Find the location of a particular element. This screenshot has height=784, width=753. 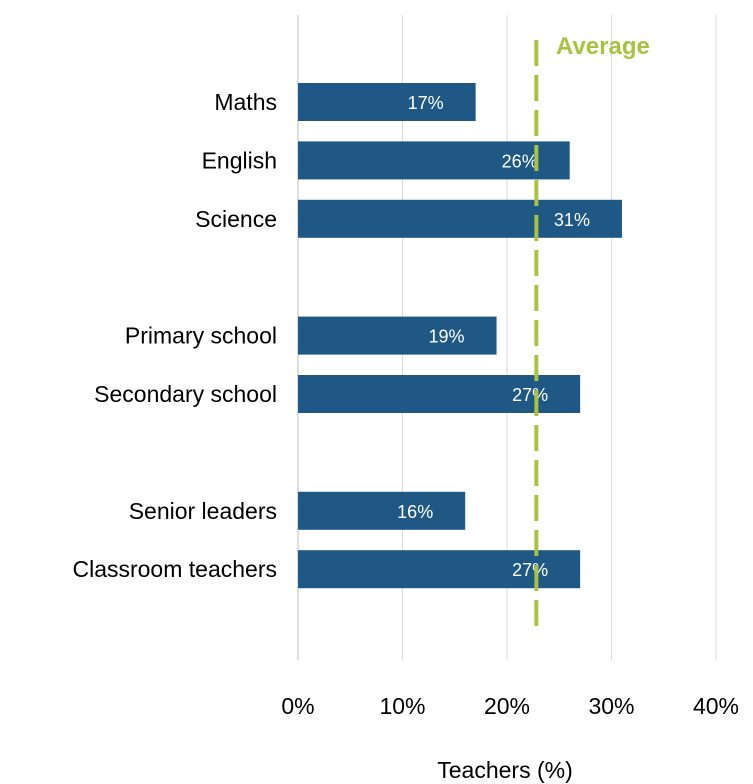

x-tick-label: 30% is located at coordinates (611, 706).